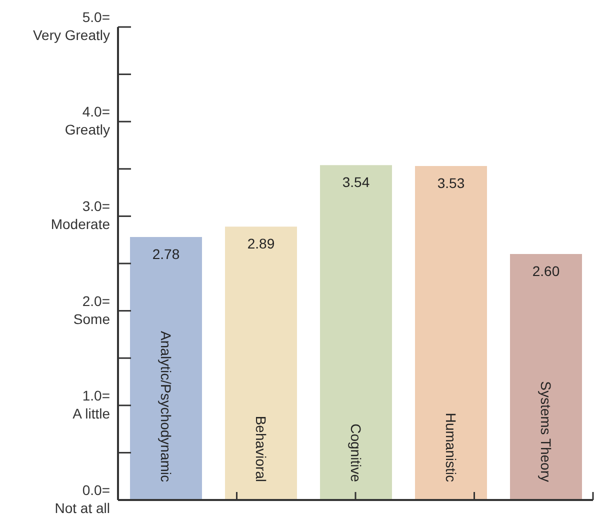 The width and height of the screenshot is (600, 521). Describe the element at coordinates (261, 449) in the screenshot. I see `x-tick-label: Behavioral` at that location.